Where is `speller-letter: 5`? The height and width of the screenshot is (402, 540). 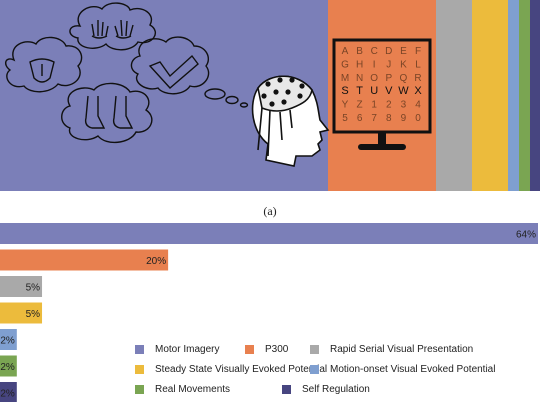 speller-letter: 5 is located at coordinates (345, 118).